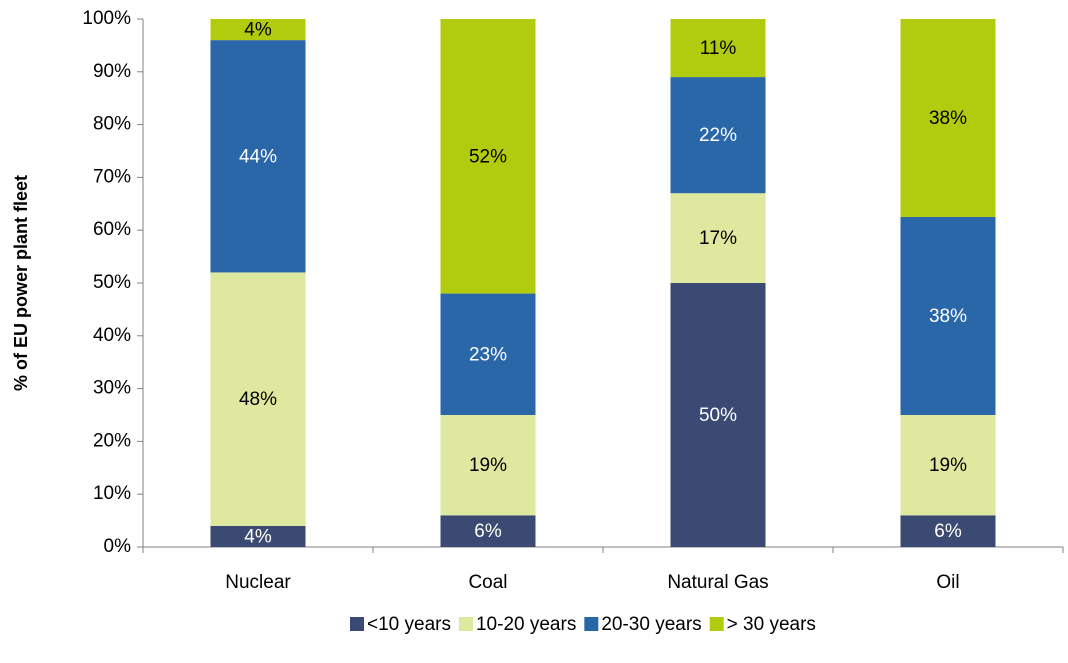 This screenshot has height=663, width=1068. I want to click on value-label: 48%, so click(258, 399).